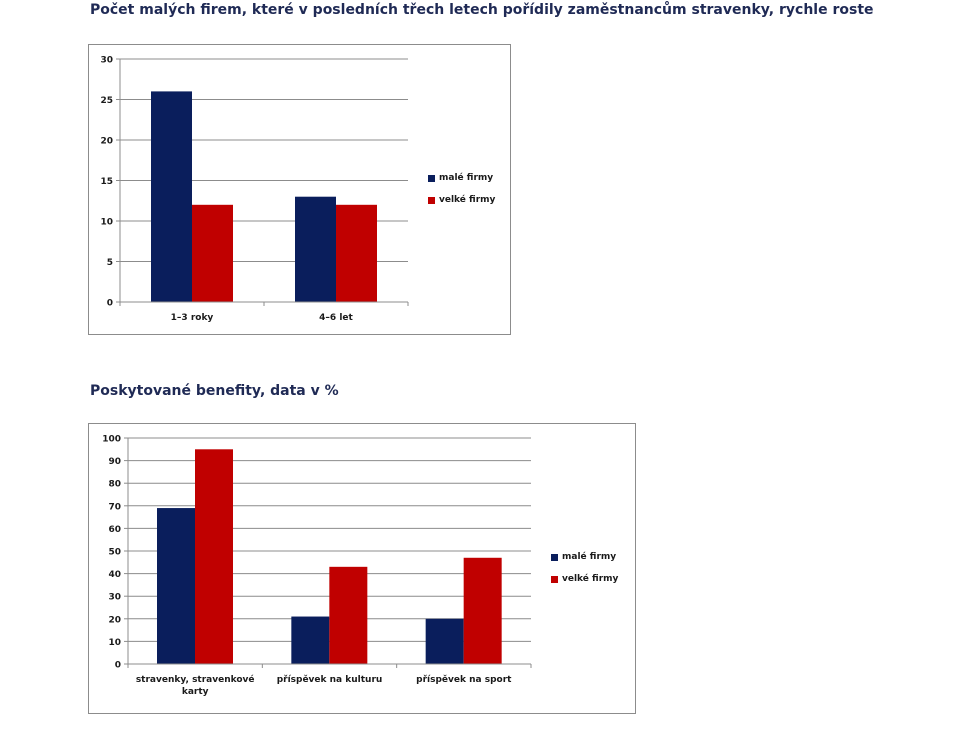 The image size is (980, 730). I want to click on chart2-x-tick-label: karty, so click(195, 692).